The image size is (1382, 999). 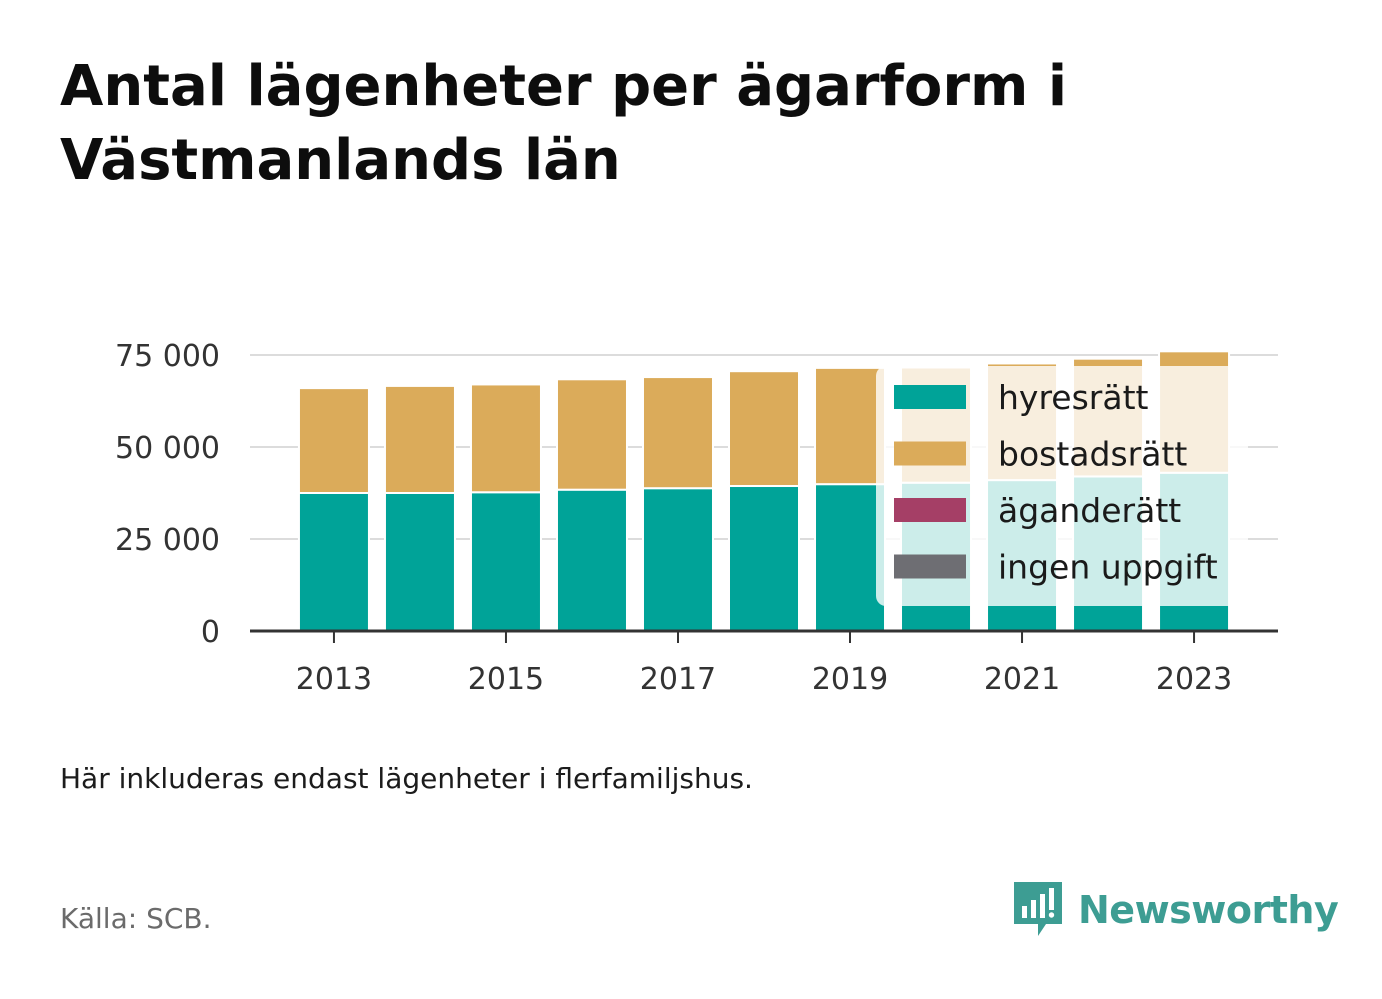 I want to click on legend-swatch-bostadsrätt, so click(x=930, y=453).